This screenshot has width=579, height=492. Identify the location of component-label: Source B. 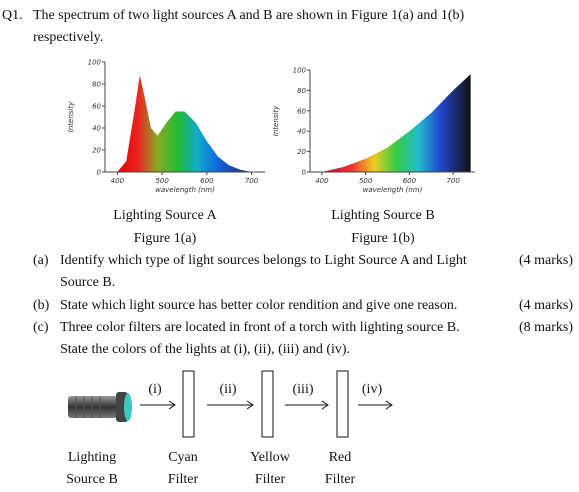
(92, 479).